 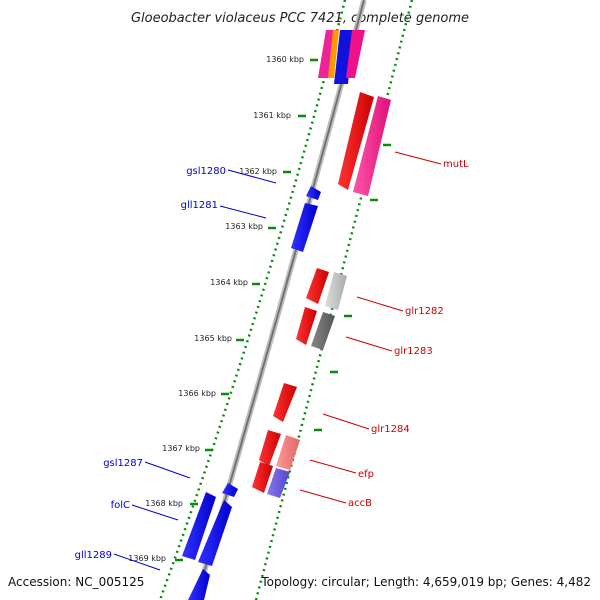 I want to click on gene-glr1282-a, so click(x=317, y=286).